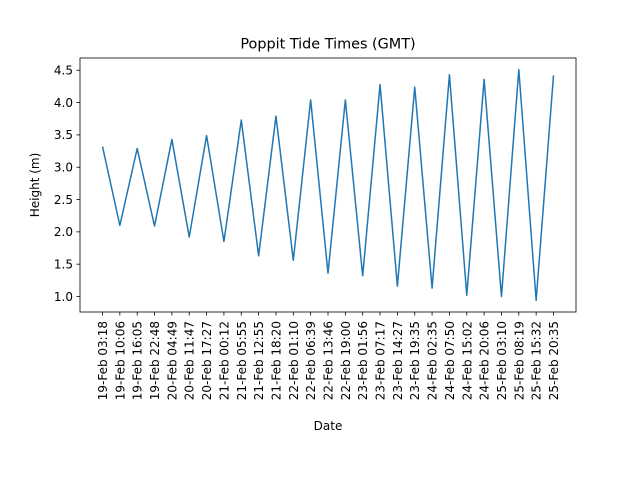  What do you see at coordinates (502, 360) in the screenshot?
I see `x-tick-label: 25-Feb 03:10` at bounding box center [502, 360].